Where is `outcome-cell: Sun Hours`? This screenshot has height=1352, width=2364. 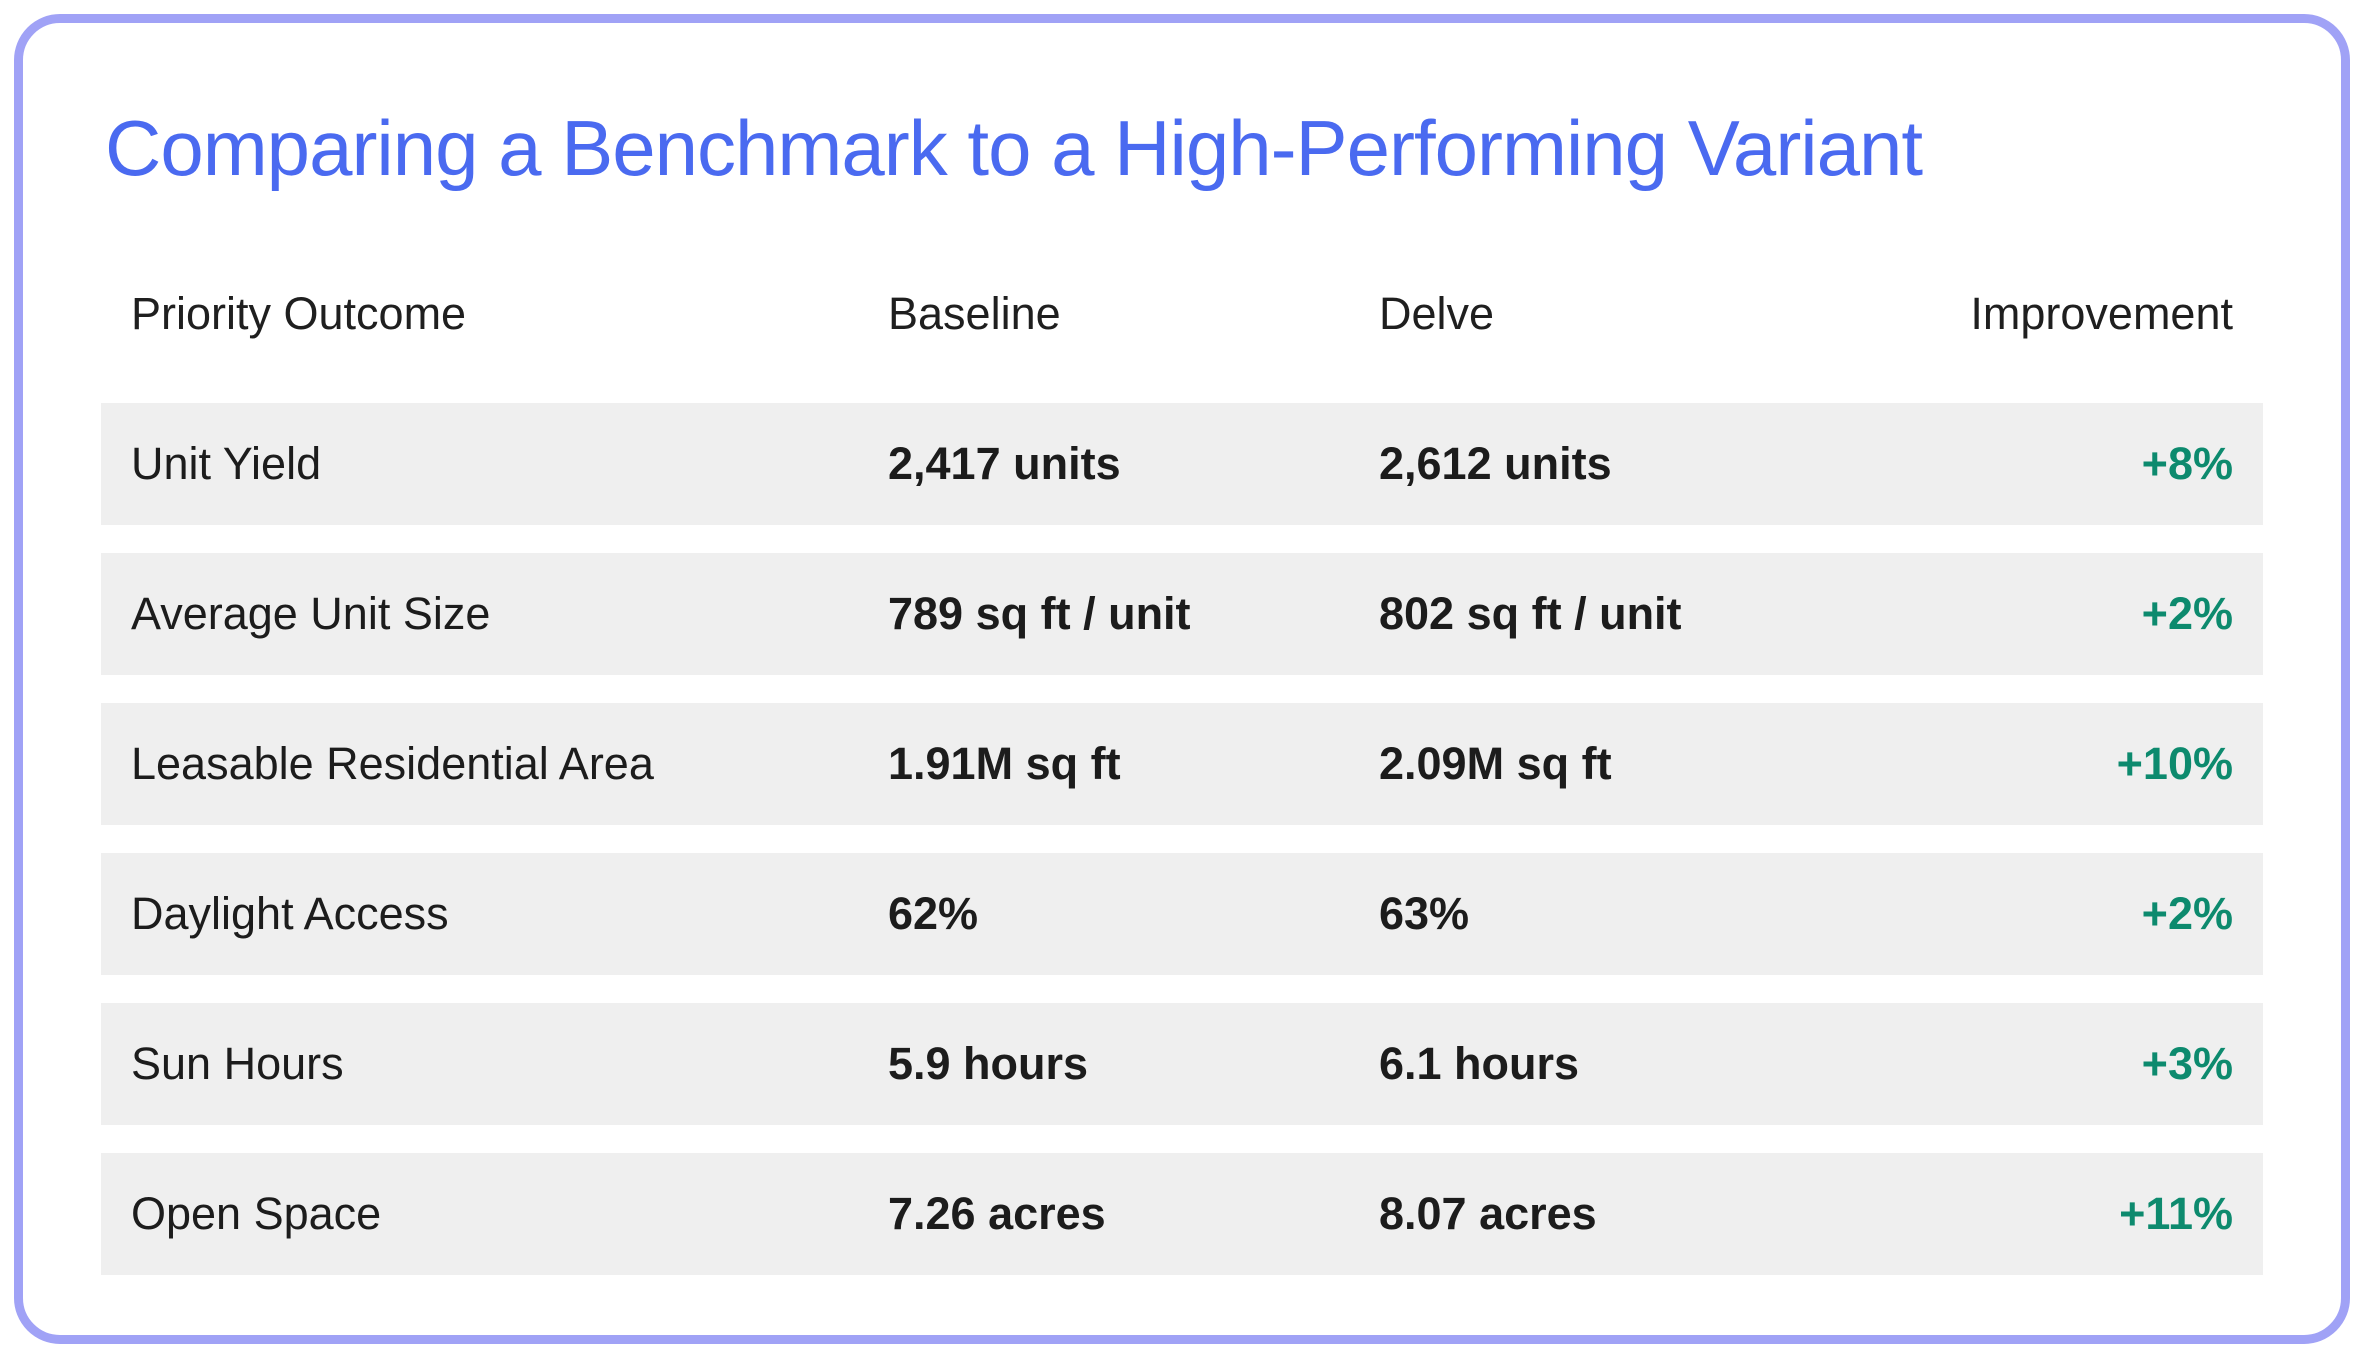 outcome-cell: Sun Hours is located at coordinates (237, 1063).